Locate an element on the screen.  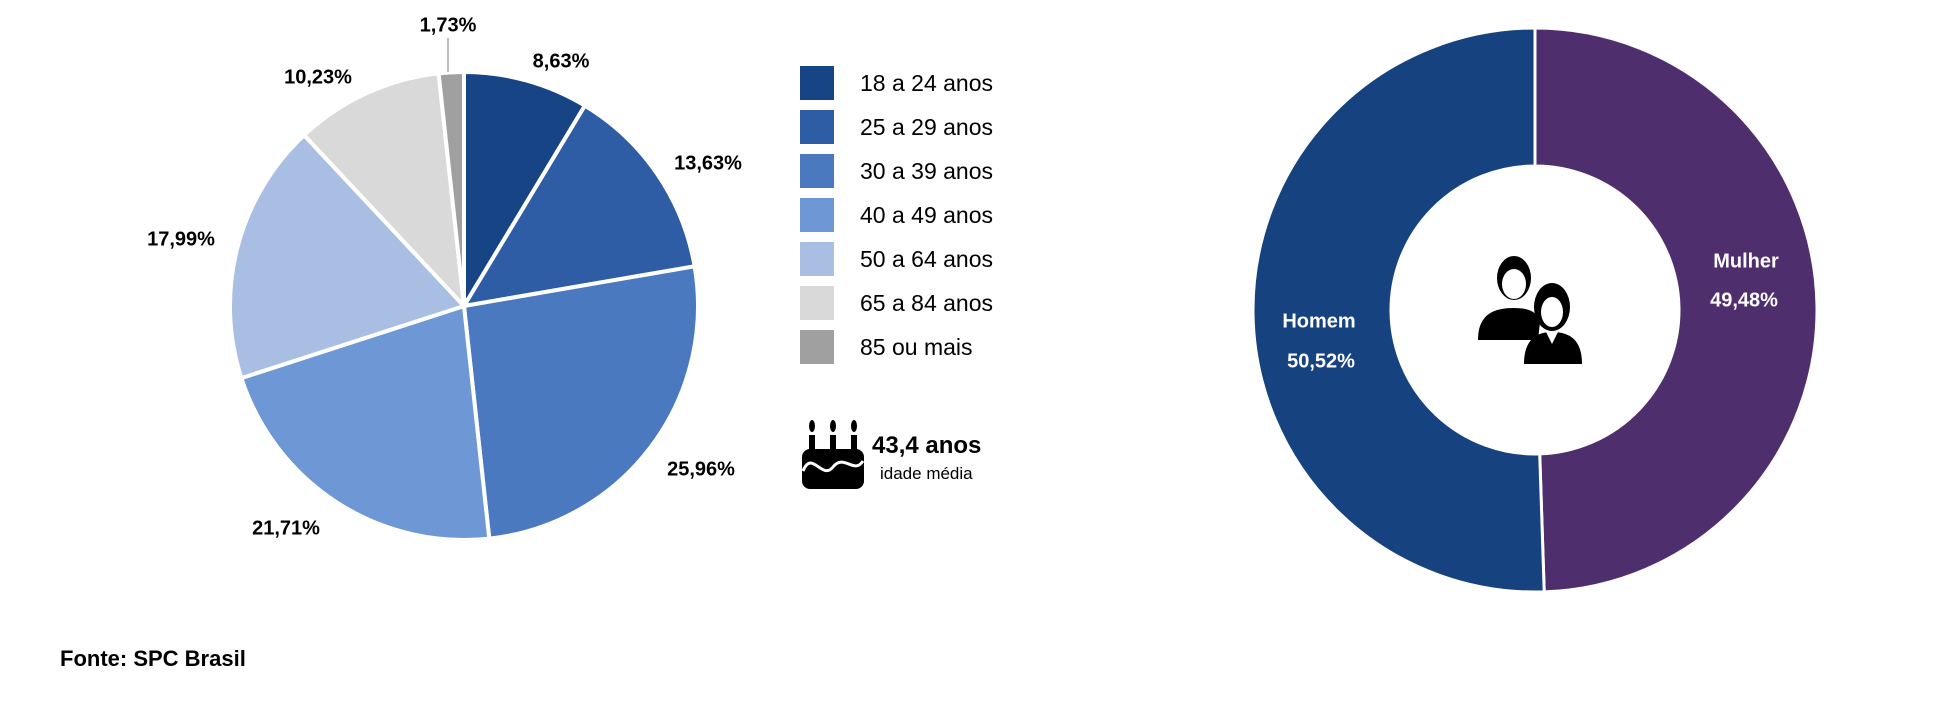
pie-label-85-plus: 1,73% is located at coordinates (448, 25).